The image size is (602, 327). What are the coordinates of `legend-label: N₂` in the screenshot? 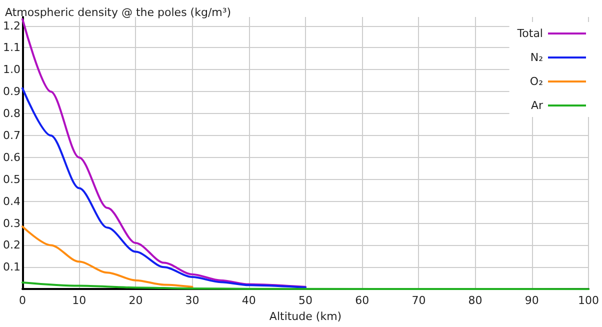 It's located at (536, 57).